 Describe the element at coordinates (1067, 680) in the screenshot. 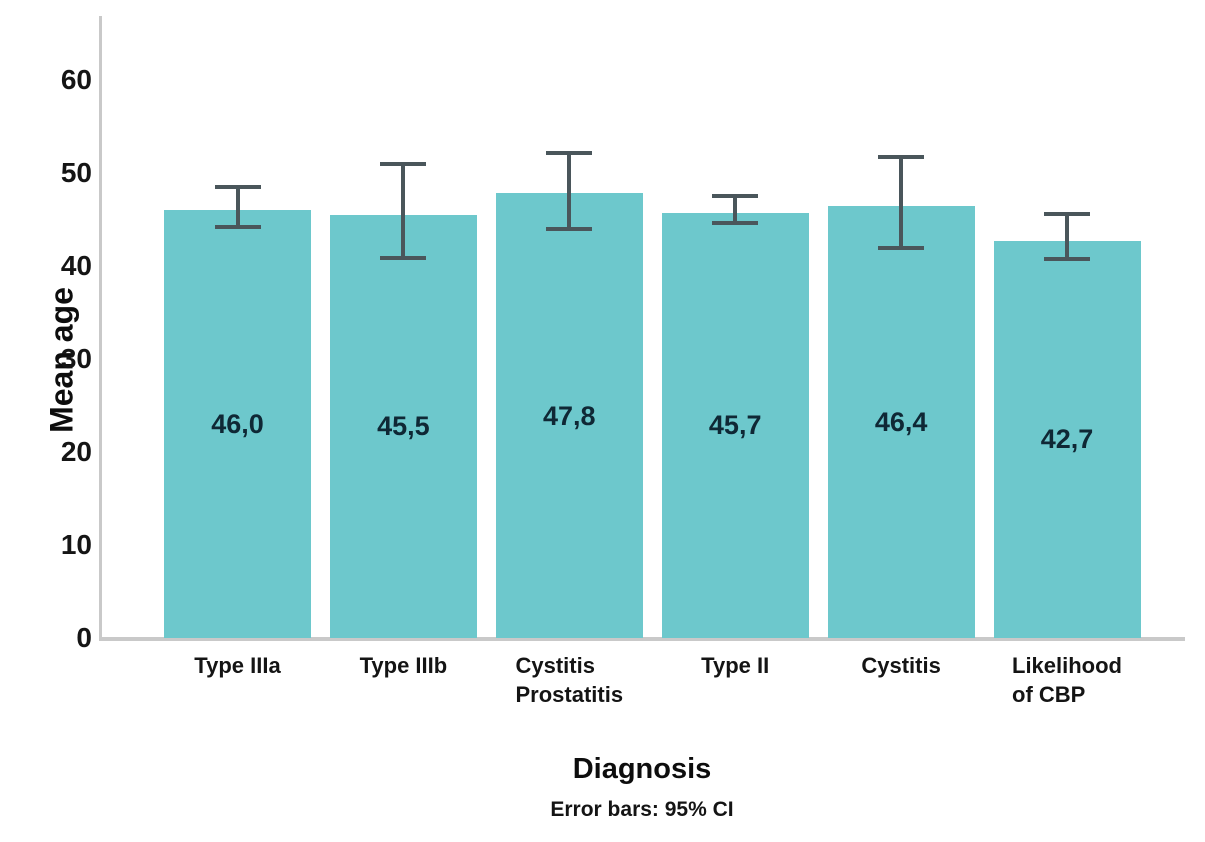

I see `x-tick-label: Likelihood of CBP` at that location.